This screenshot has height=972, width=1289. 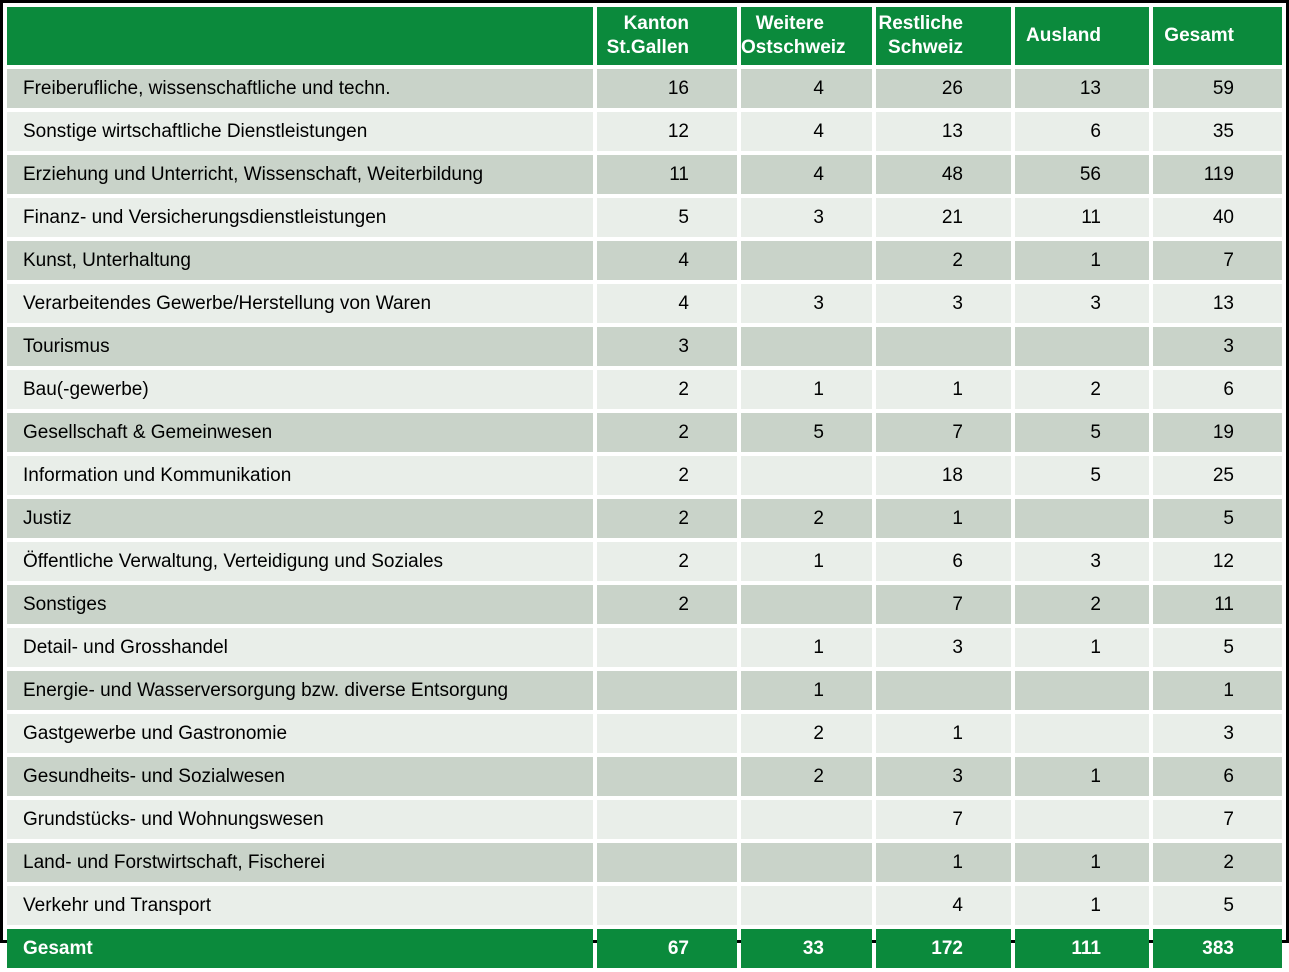 I want to click on cell-ausland: 3, so click(x=1082, y=303).